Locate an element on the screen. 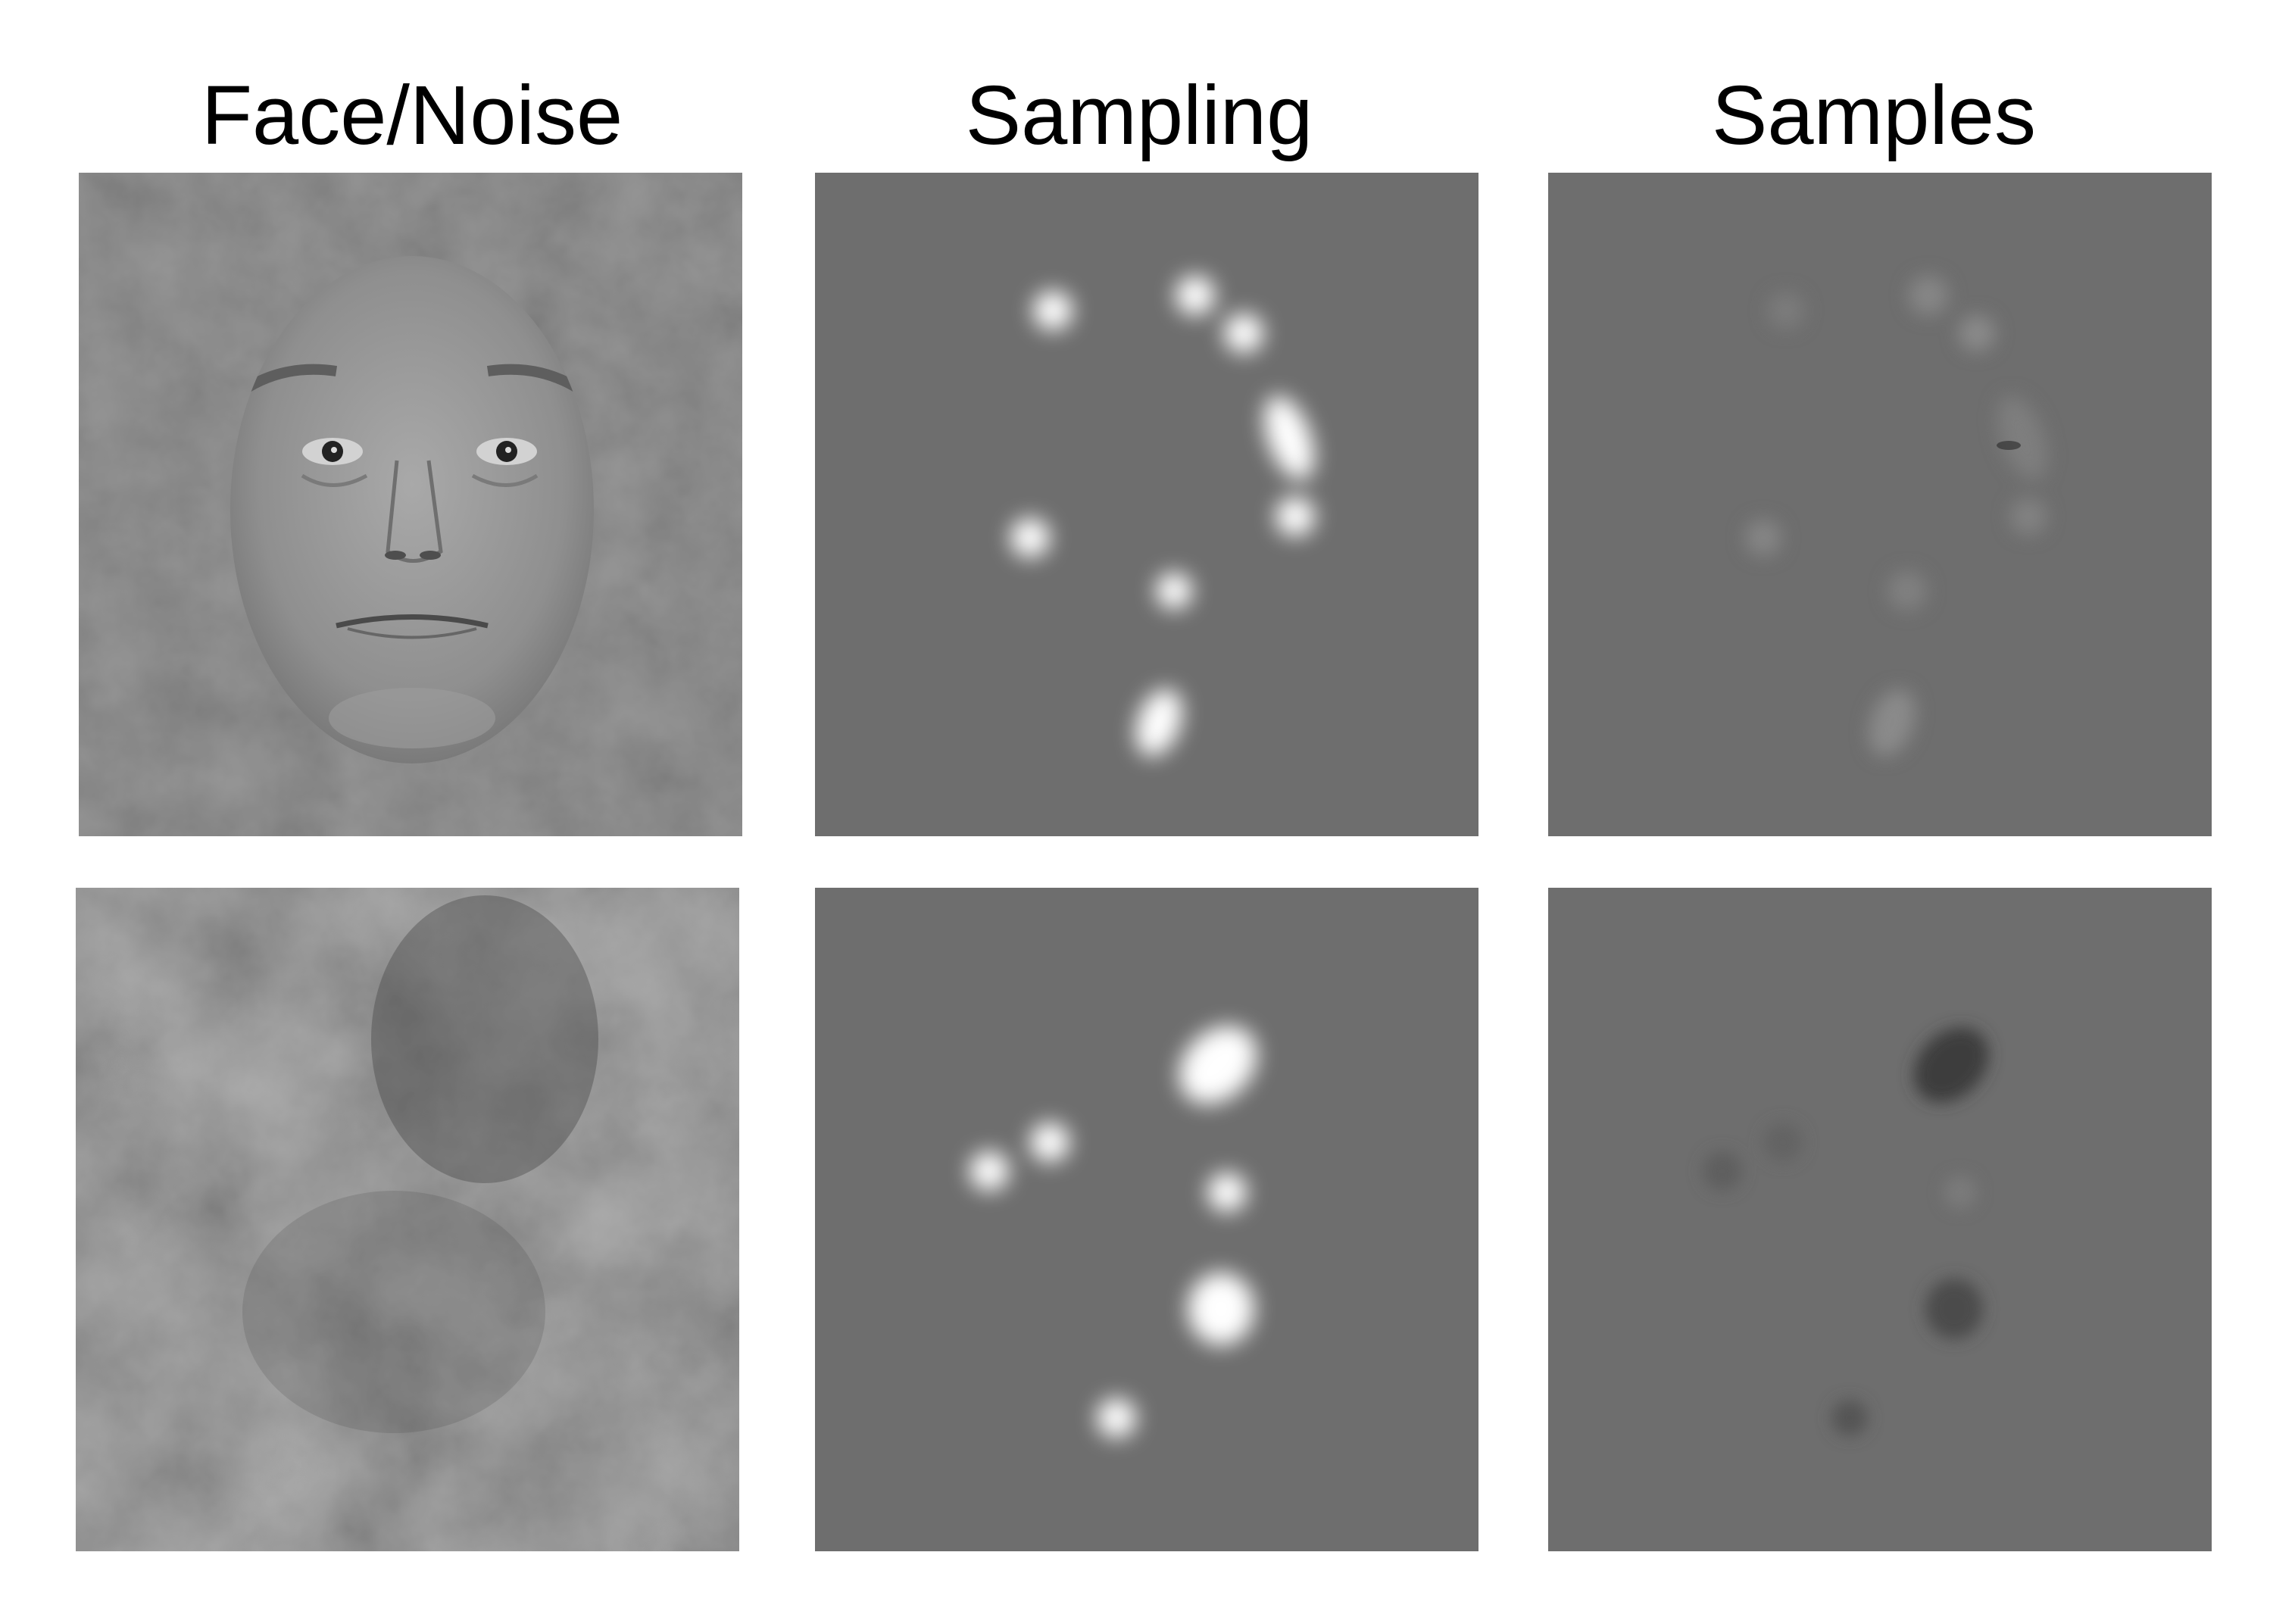 This screenshot has height=1624, width=2270. noise-stimulus-image is located at coordinates (408, 1219).